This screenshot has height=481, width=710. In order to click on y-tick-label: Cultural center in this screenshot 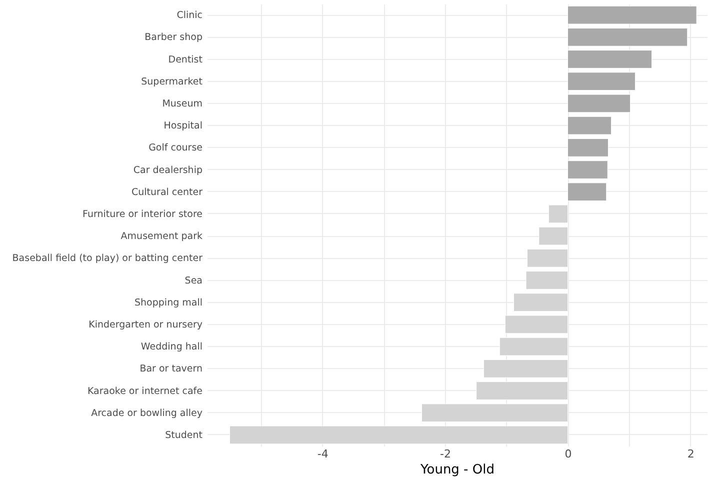, I will do `click(167, 192)`.